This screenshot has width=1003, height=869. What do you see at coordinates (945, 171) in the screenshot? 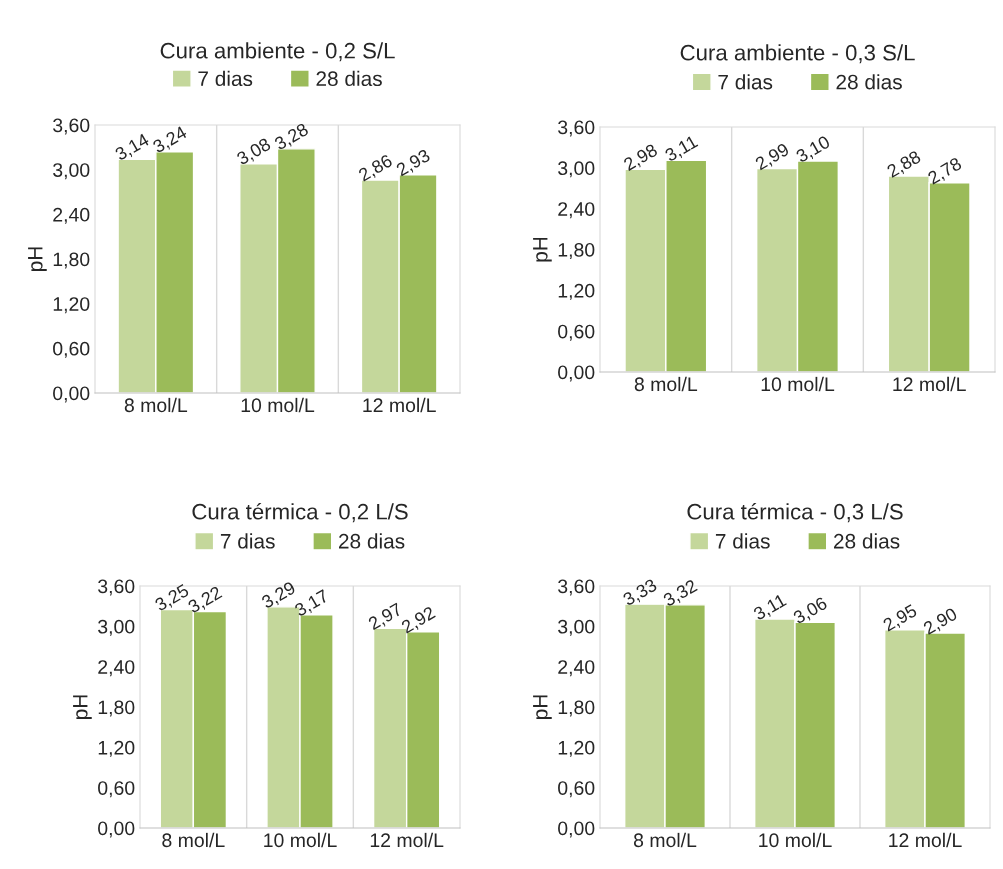
I see `data-label: 2,78` at bounding box center [945, 171].